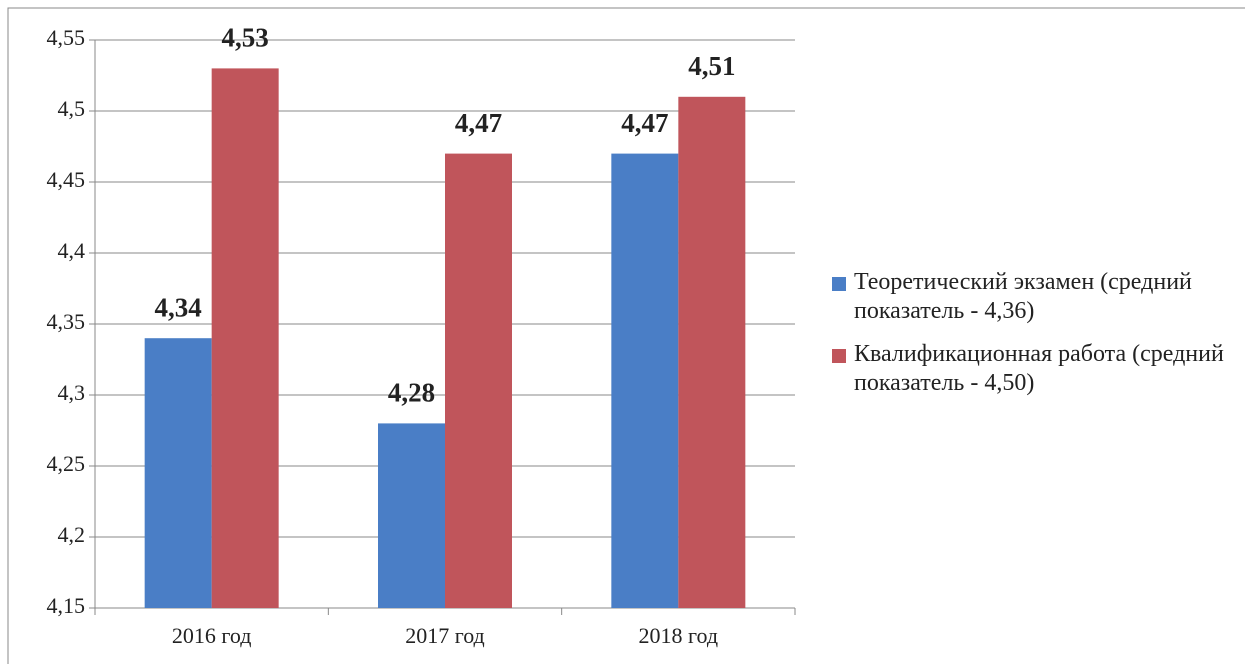 The width and height of the screenshot is (1245, 664). I want to click on x-tick-label: 2018 год, so click(679, 635).